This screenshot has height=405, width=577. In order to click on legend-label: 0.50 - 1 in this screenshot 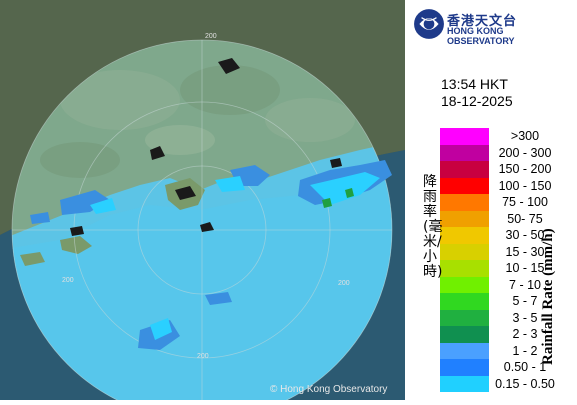, I will do `click(525, 367)`.